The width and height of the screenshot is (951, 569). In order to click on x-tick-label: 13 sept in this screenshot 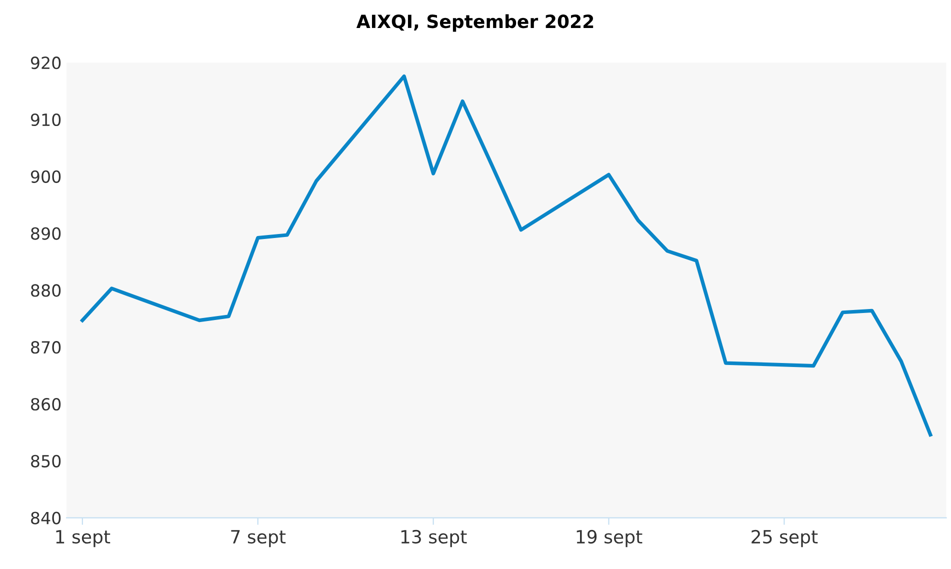, I will do `click(434, 539)`.